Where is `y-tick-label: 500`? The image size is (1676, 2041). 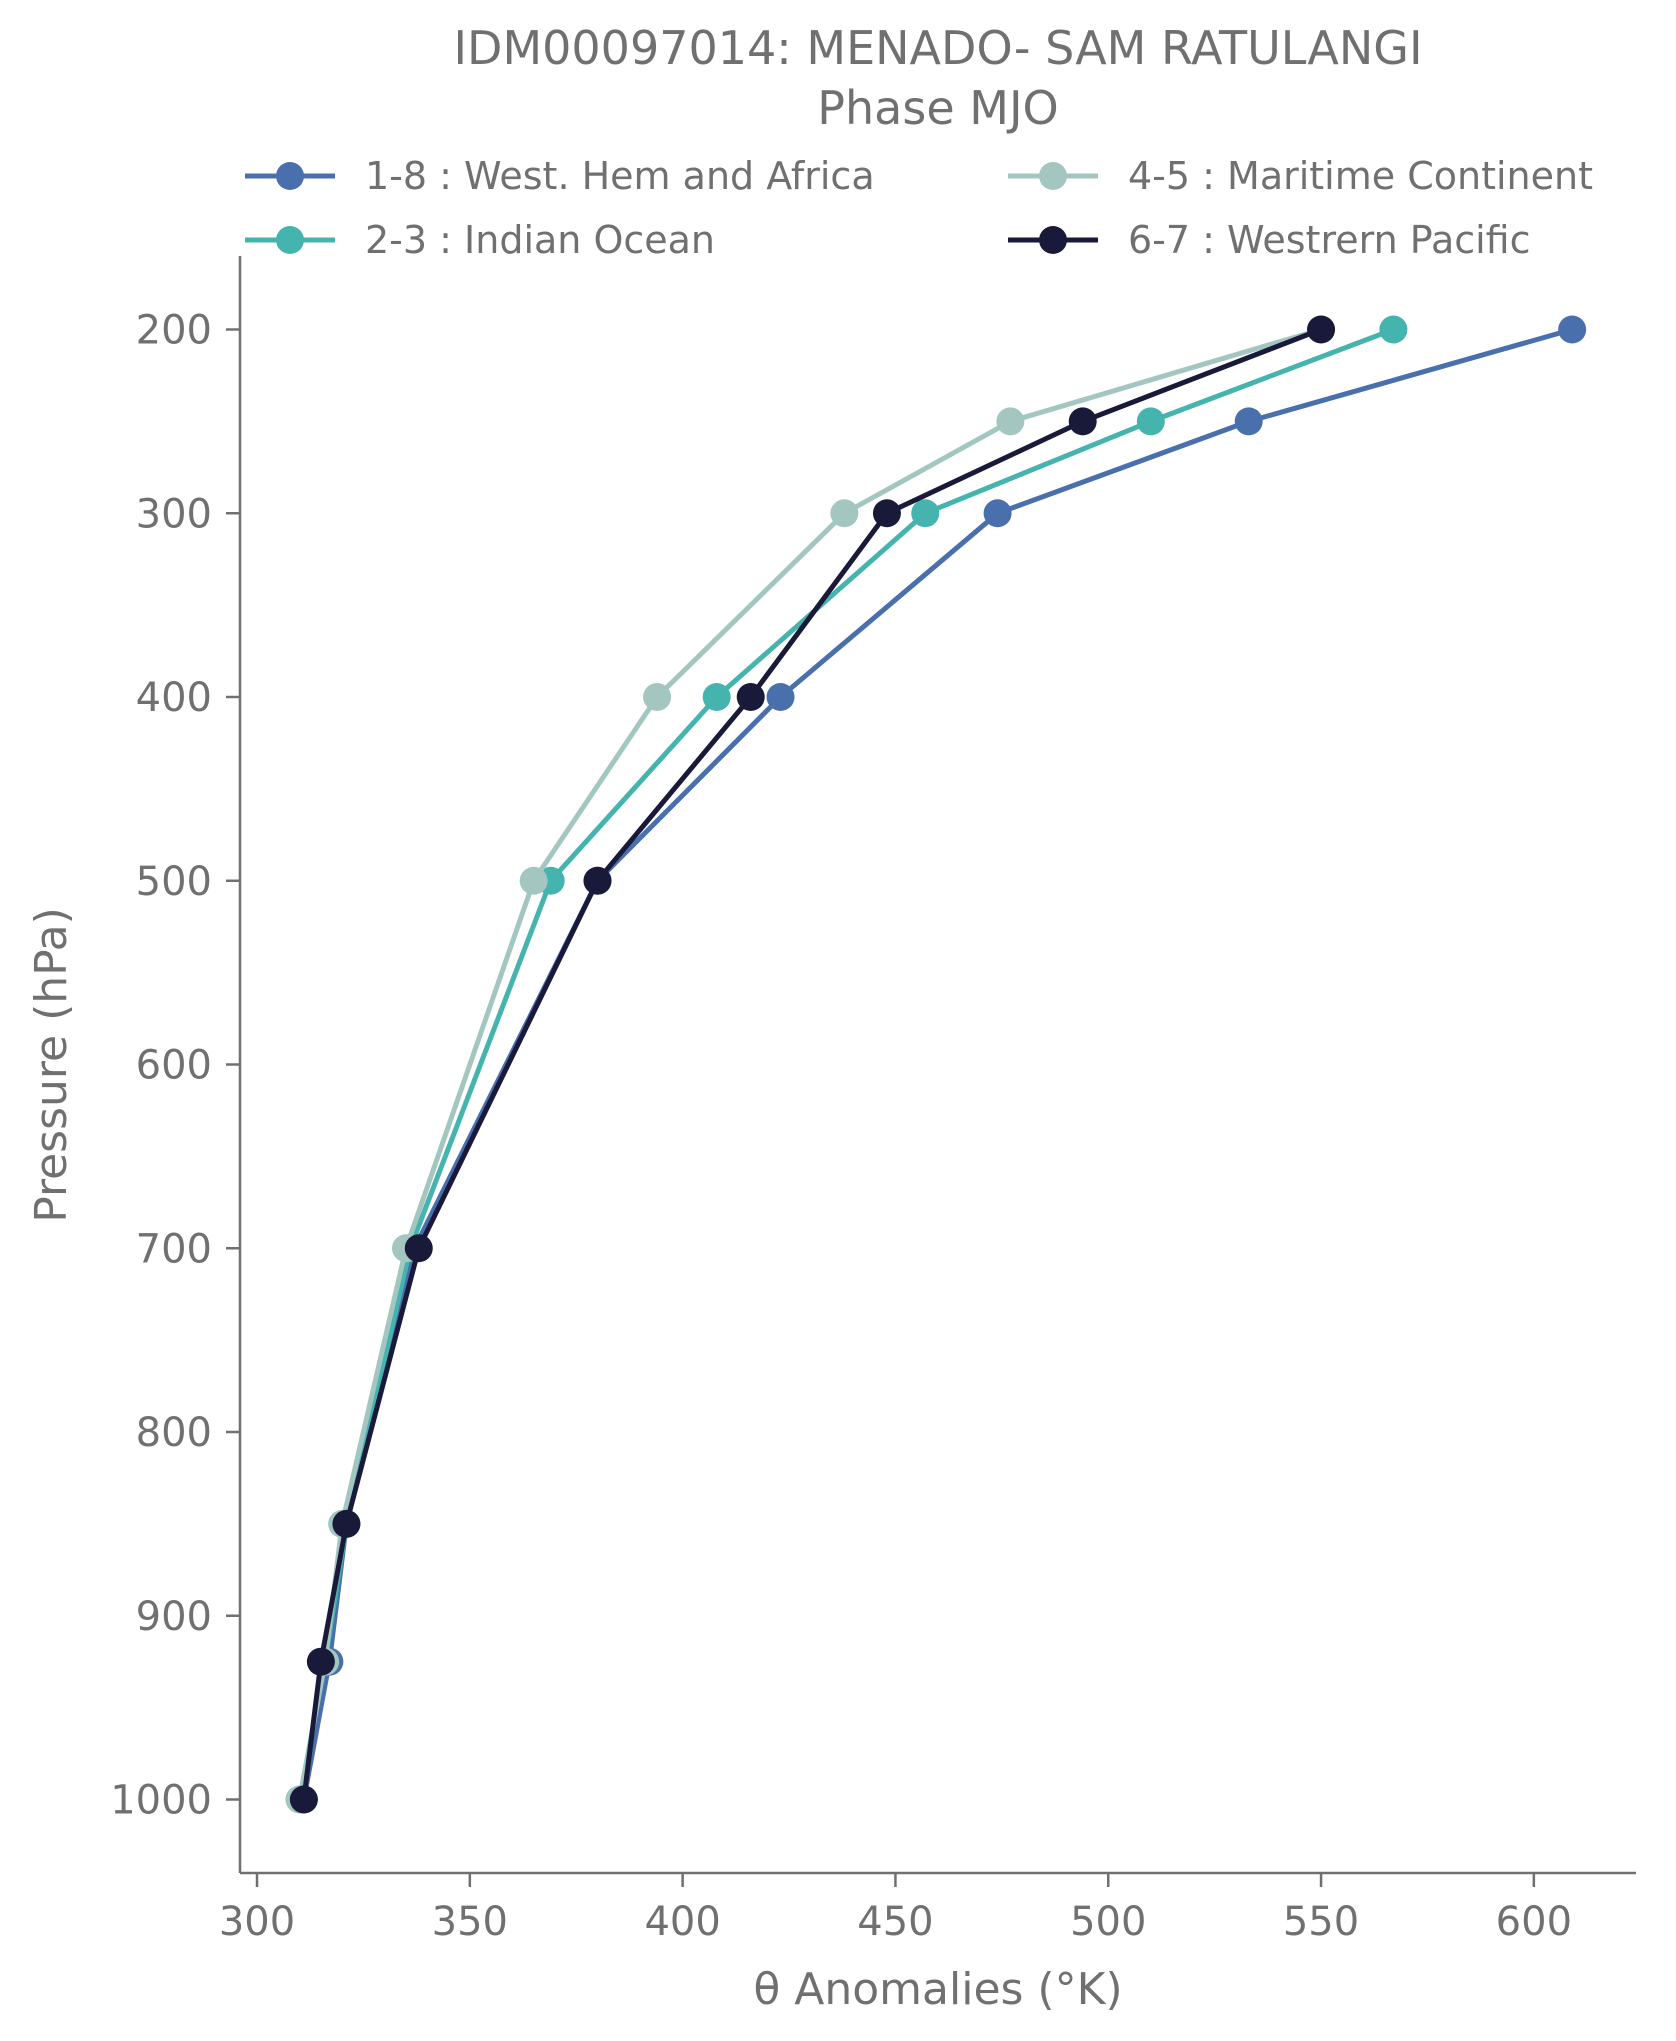 y-tick-label: 500 is located at coordinates (174, 882).